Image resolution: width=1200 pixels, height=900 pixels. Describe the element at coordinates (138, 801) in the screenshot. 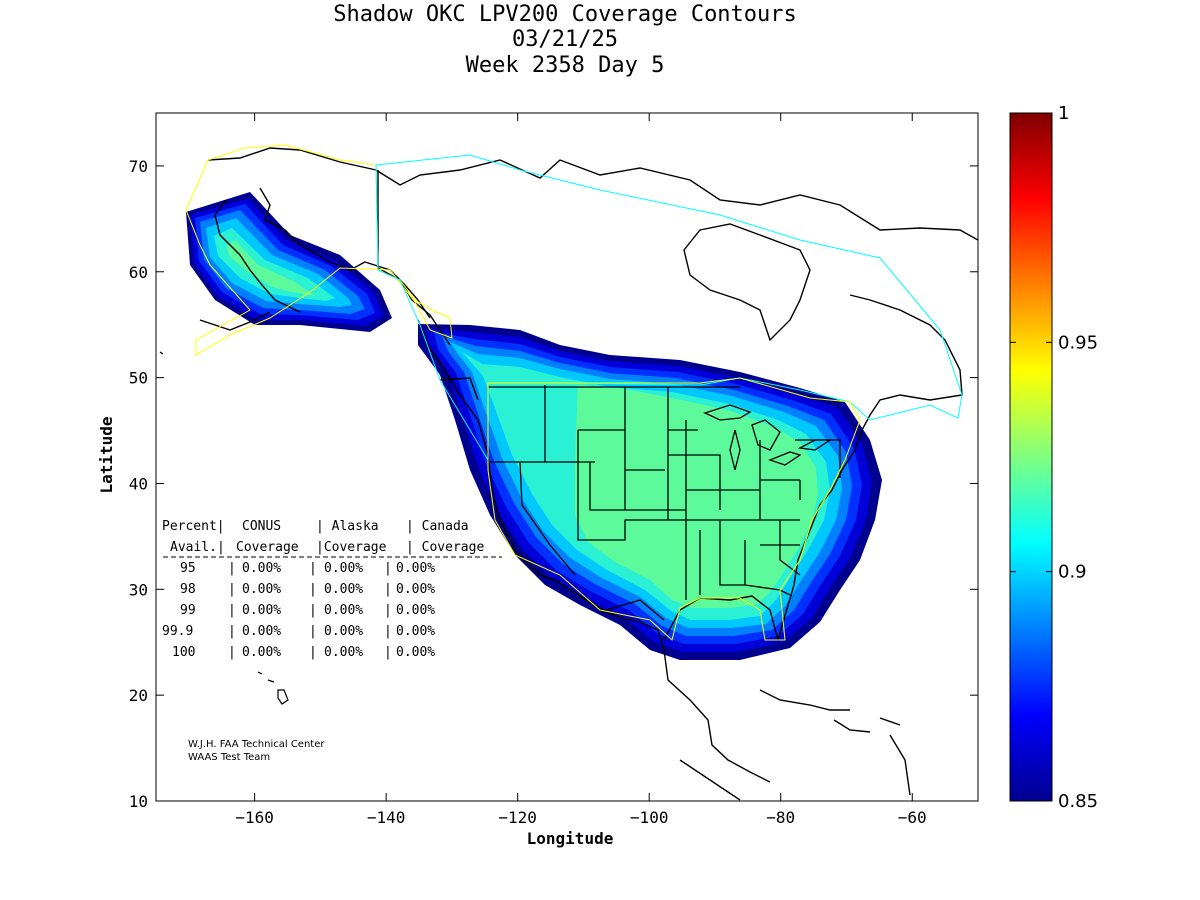

I see `y-tick-label: 10` at that location.